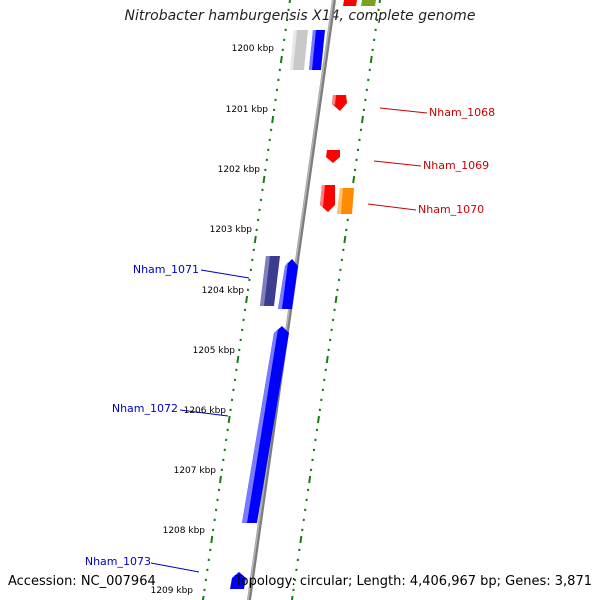  Describe the element at coordinates (327, 198) in the screenshot. I see `gene-nham-1070-red` at that location.